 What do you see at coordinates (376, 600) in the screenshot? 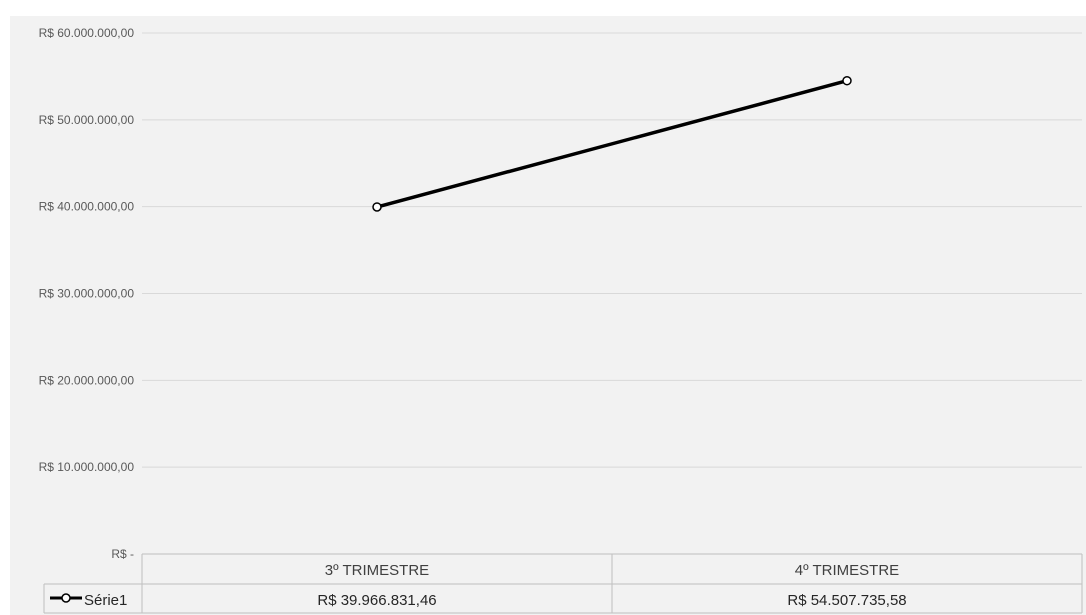
I see `data-table-value: R$ 39.966.831,46` at bounding box center [376, 600].